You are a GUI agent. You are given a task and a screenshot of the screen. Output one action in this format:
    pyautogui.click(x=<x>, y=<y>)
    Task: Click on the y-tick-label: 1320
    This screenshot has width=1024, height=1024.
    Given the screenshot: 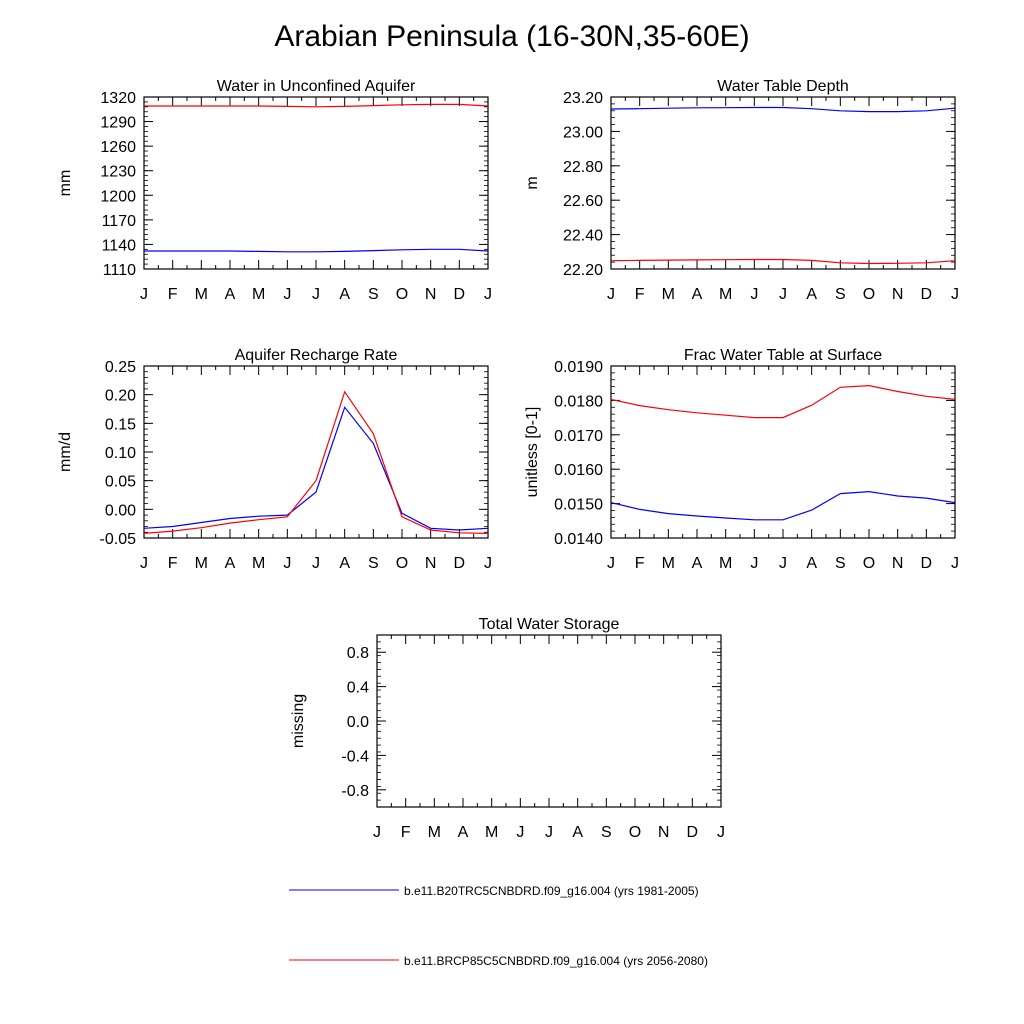 What is the action you would take?
    pyautogui.click(x=118, y=98)
    